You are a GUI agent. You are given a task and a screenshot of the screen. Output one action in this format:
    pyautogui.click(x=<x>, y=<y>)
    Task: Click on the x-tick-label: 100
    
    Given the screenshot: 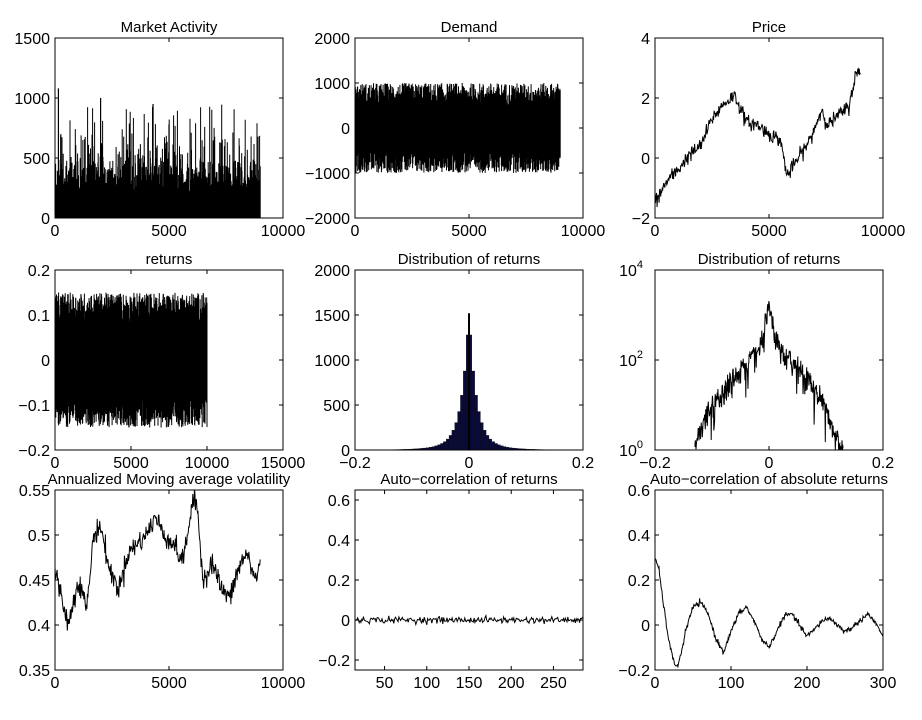 What is the action you would take?
    pyautogui.click(x=426, y=683)
    